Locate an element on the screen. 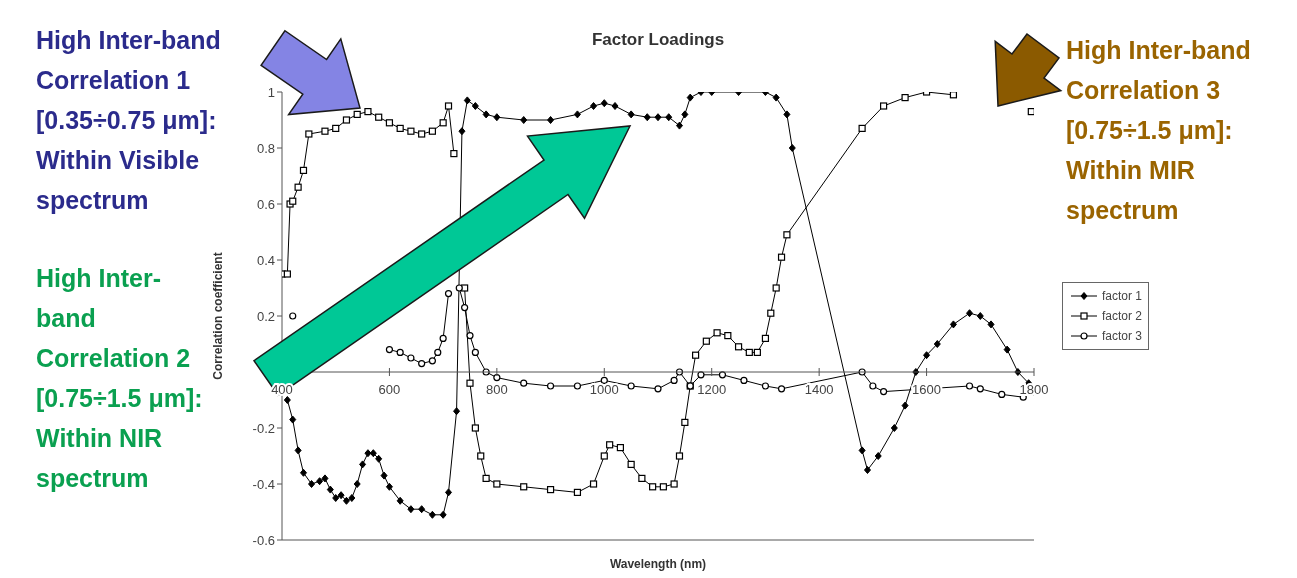  x-tick-label: 600 is located at coordinates (389, 389).